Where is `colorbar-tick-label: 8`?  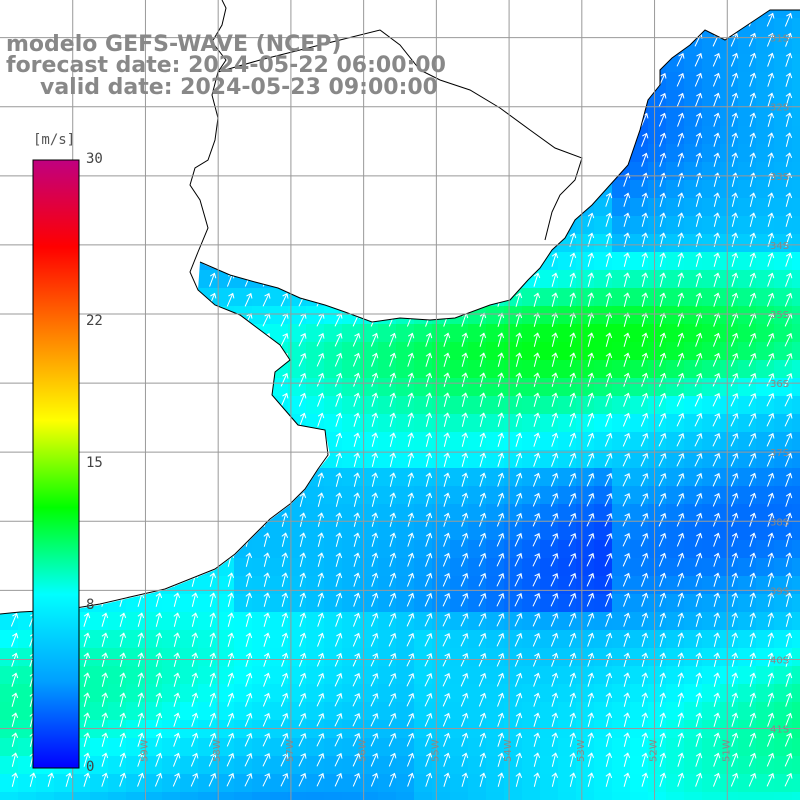
colorbar-tick-label: 8 is located at coordinates (90, 604).